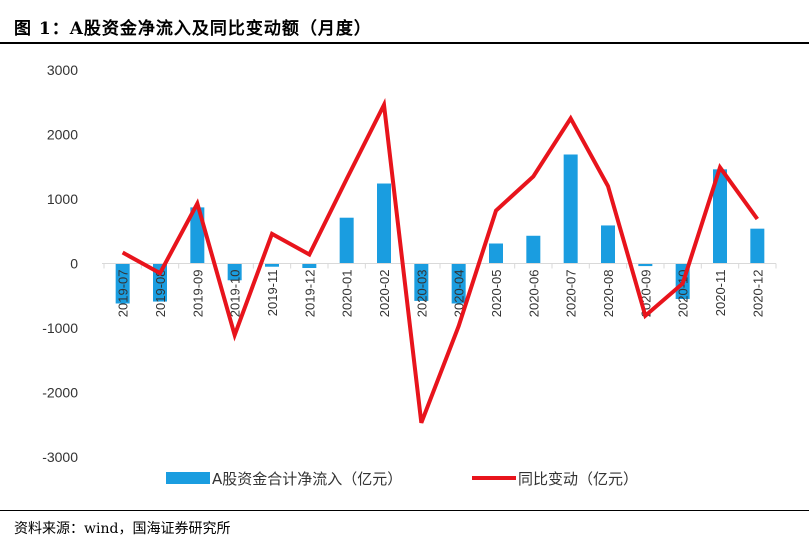 The height and width of the screenshot is (547, 809). I want to click on x-tick-label: 2019-07, so click(123, 294).